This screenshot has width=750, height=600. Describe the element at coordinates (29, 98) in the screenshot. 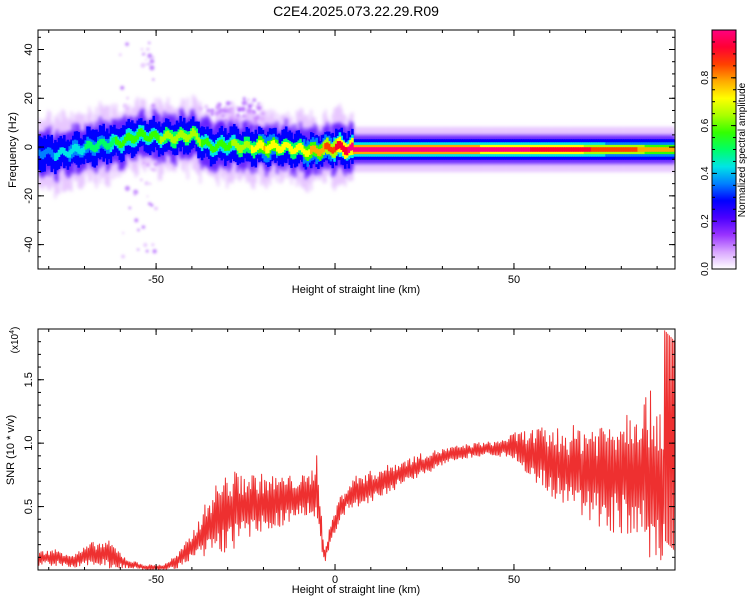

I see `heatmap-y-tick-label: 20` at that location.